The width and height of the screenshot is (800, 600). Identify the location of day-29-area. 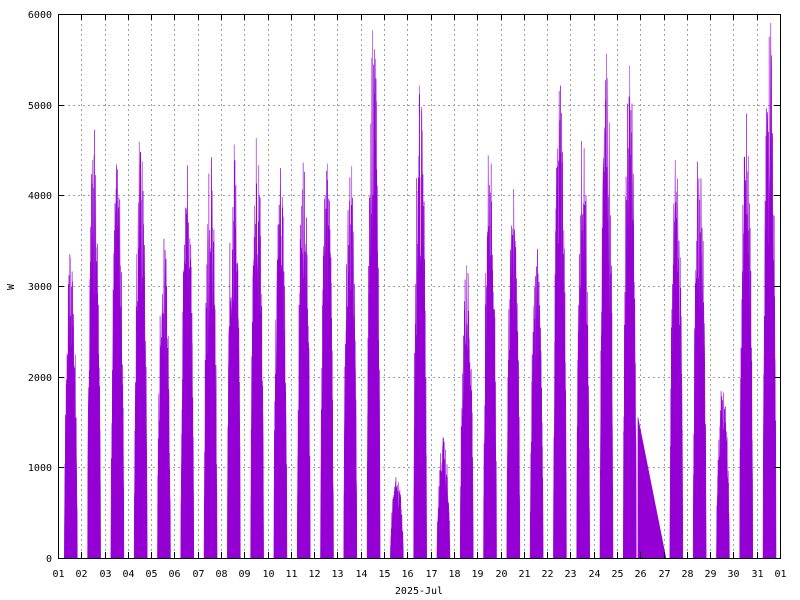
(723, 475).